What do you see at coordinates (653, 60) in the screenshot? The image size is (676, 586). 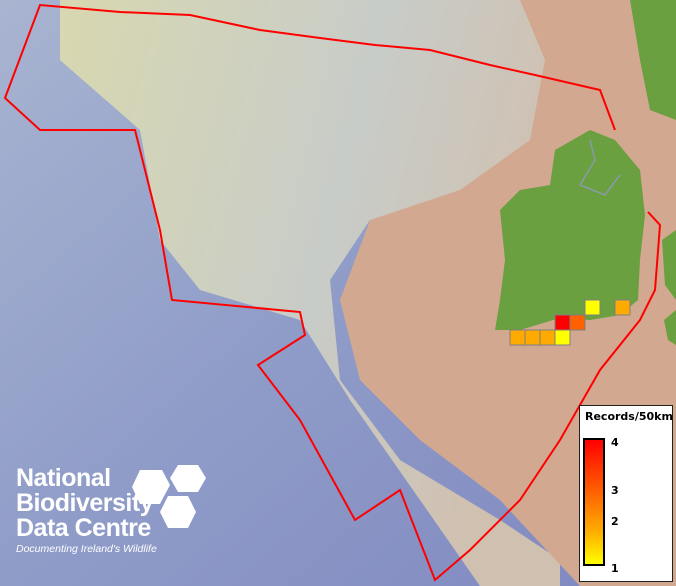 I see `land-britain` at bounding box center [653, 60].